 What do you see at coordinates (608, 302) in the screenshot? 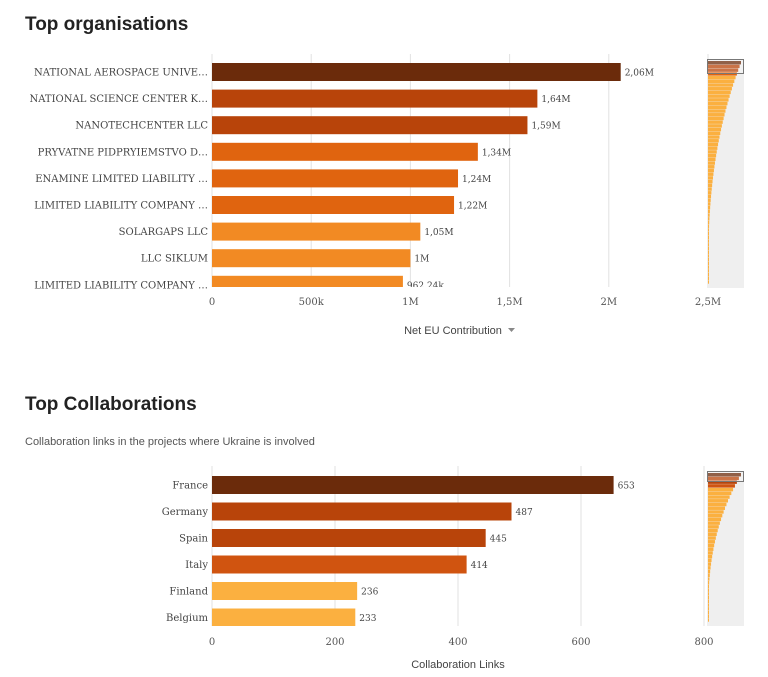
I see `x-tick-label: 2M` at bounding box center [608, 302].